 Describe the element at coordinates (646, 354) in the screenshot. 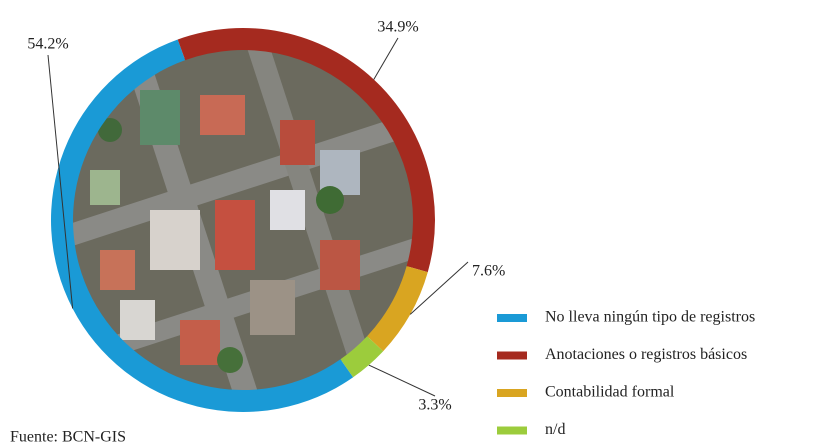

I see `legend-label: Anotaciones o registros básicos` at that location.